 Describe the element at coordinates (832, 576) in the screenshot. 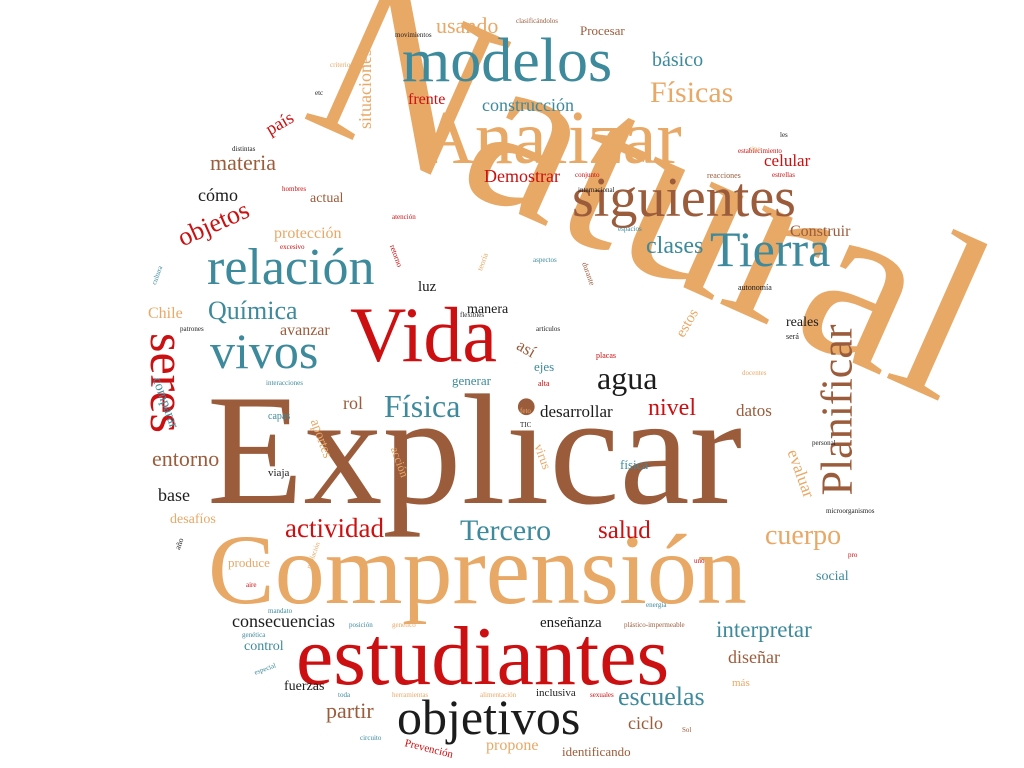

I see `word-social: social` at that location.